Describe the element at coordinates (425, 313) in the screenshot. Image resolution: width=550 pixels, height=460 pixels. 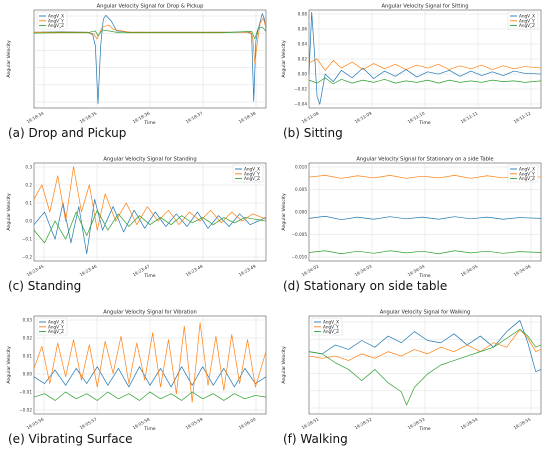
I see `chart-title: Angular Velocity Signal for Walking` at that location.